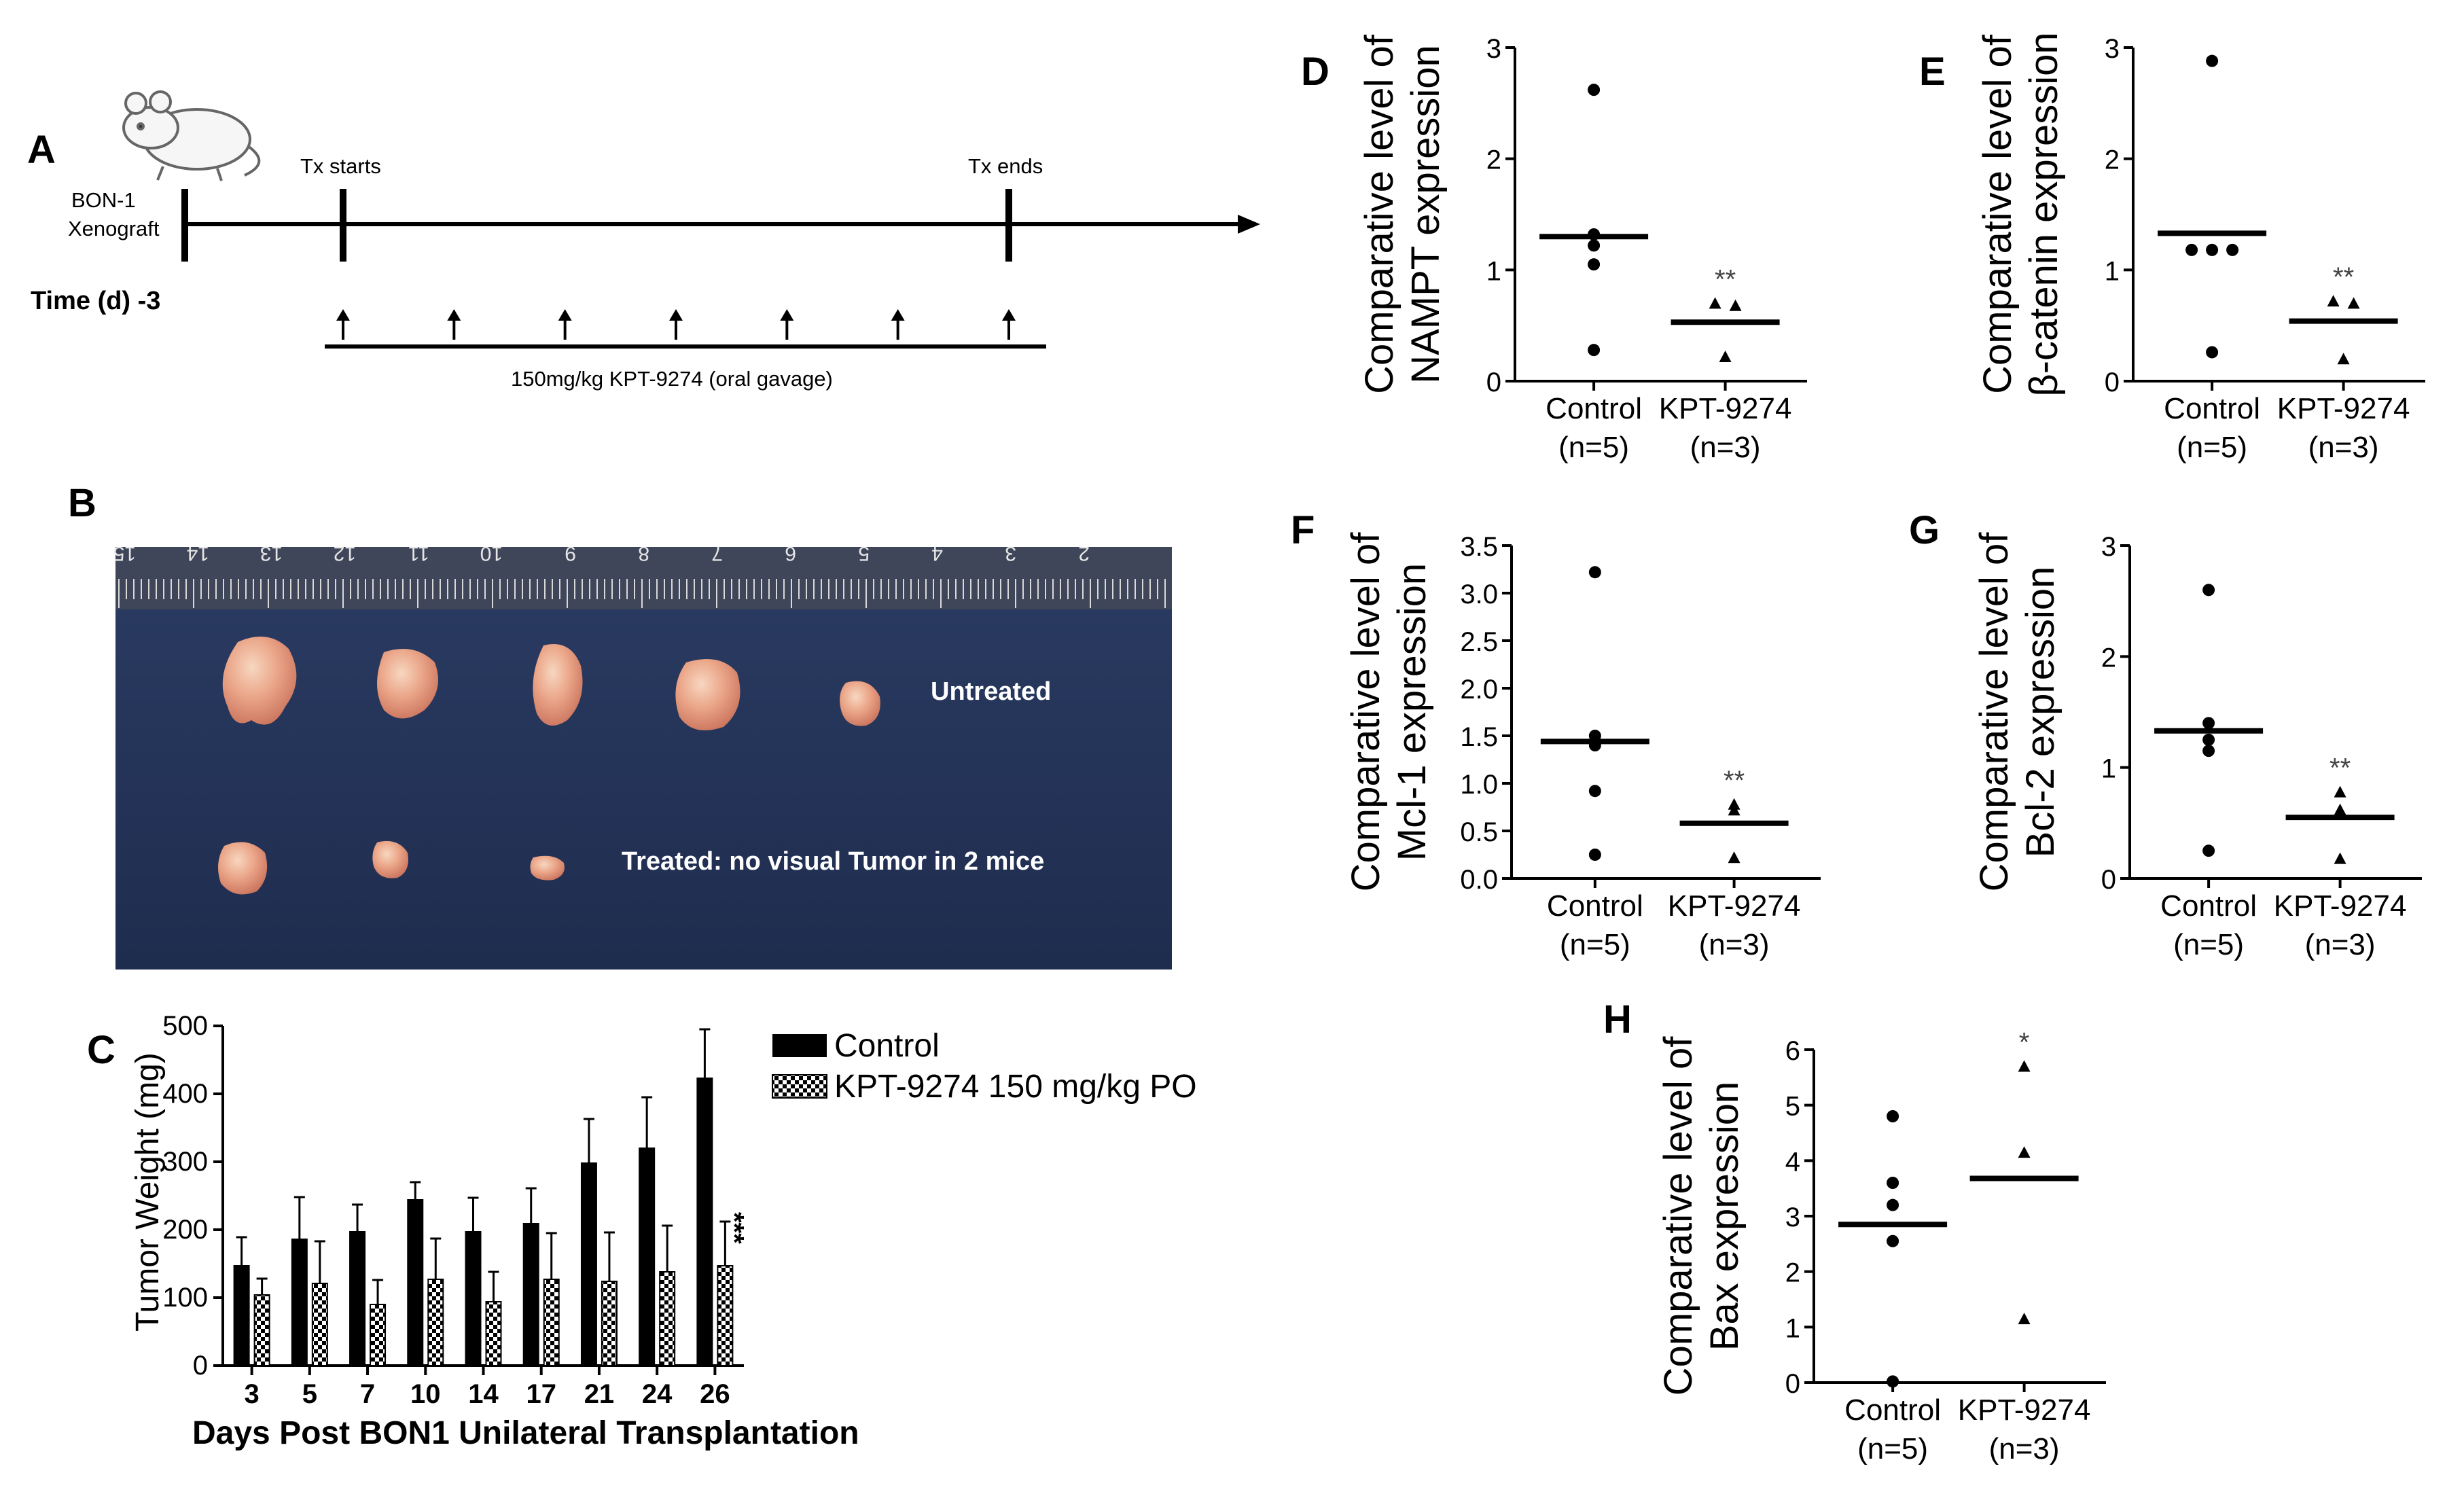 This screenshot has width=2464, height=1494. I want to click on f-point-kpt, so click(1734, 810).